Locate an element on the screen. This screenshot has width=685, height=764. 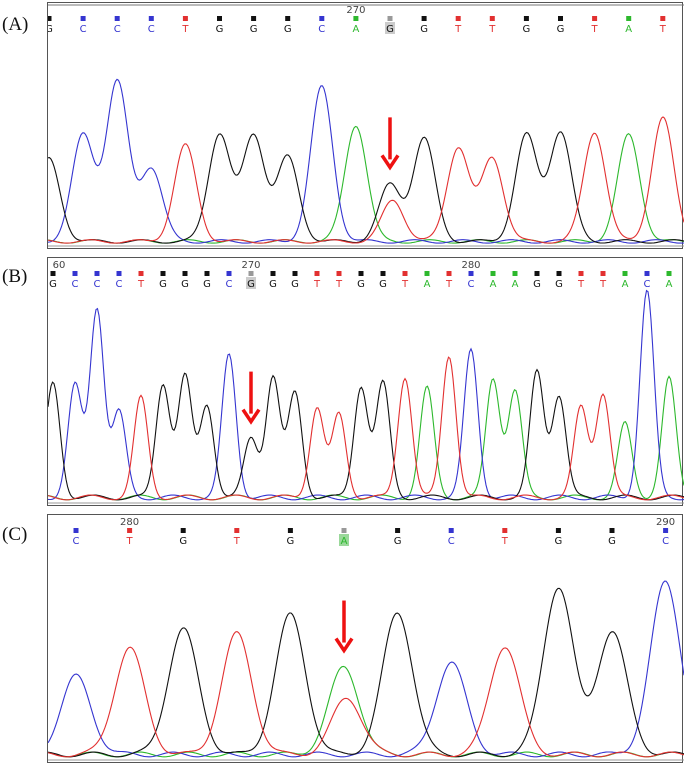
panel-label-a: (A) is located at coordinates (15, 24).